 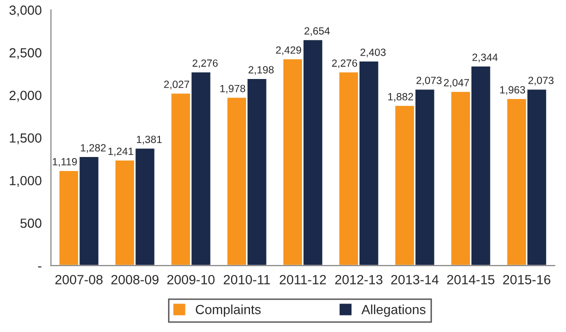 I want to click on x-tick-label: 2012-13, so click(x=358, y=279).